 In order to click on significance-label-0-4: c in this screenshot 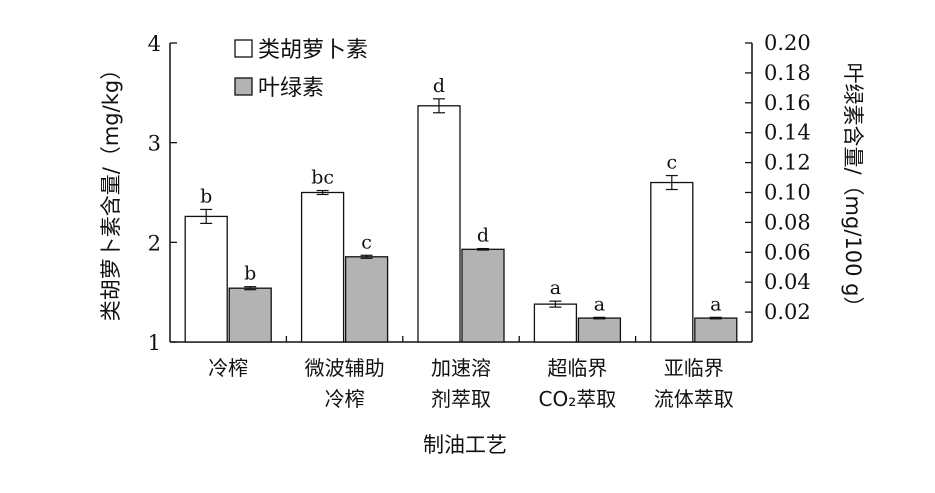, I will do `click(671, 163)`.